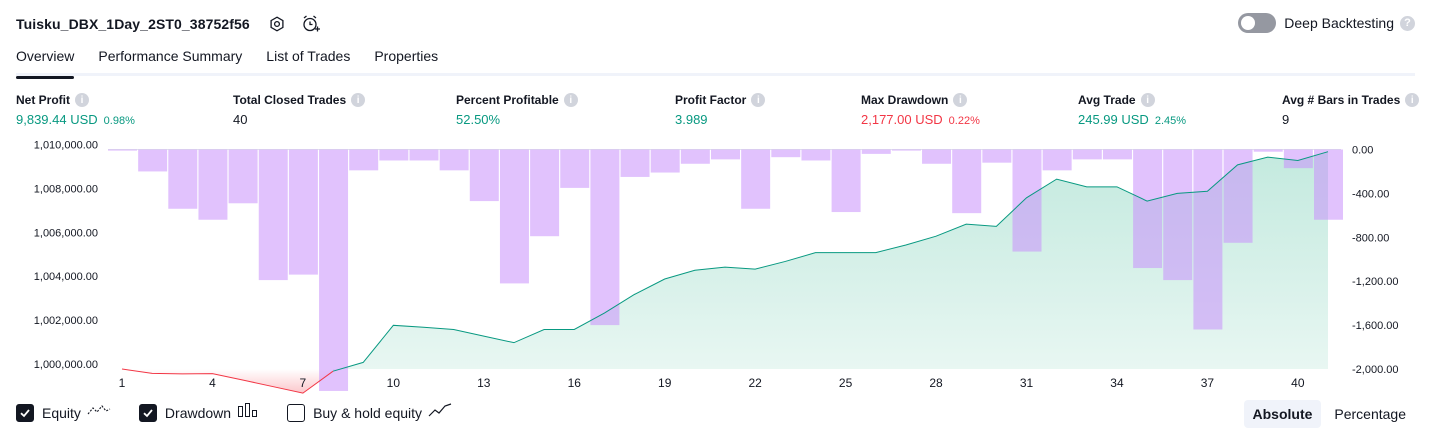 This screenshot has height=438, width=1431. Describe the element at coordinates (66, 365) in the screenshot. I see `left-axis-tick-label: 1,000,000.00` at that location.